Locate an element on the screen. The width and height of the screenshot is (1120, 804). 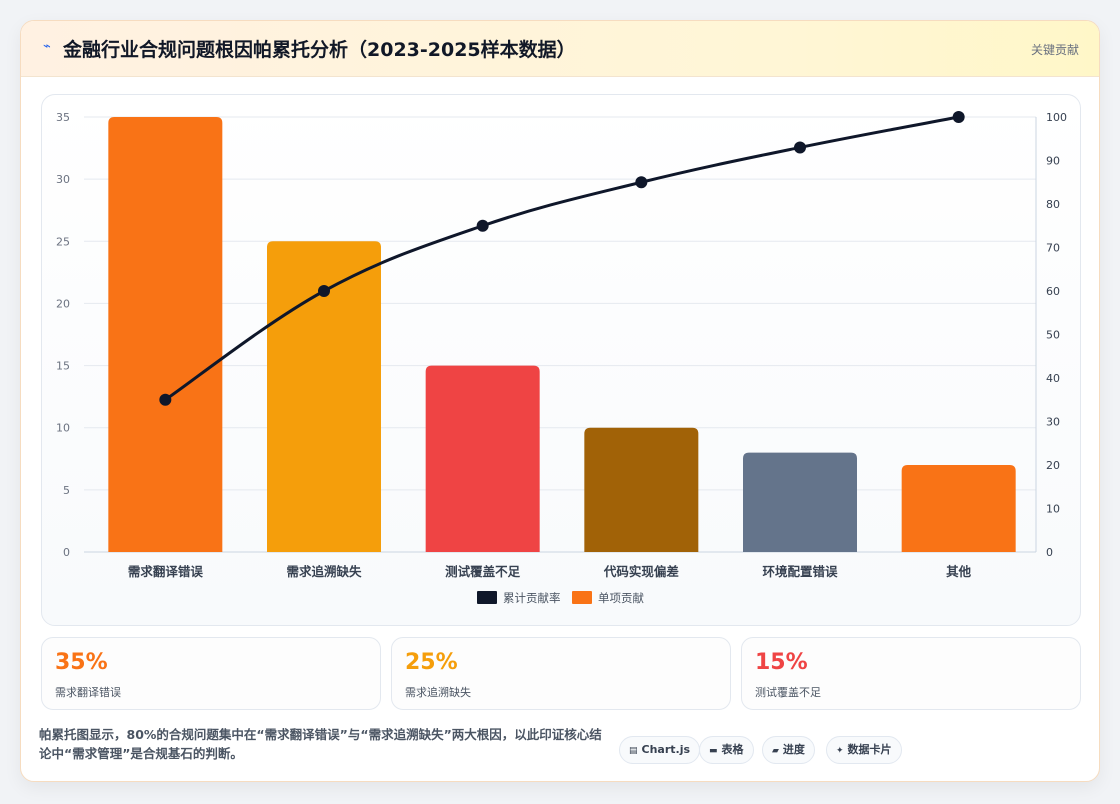
y-right-tick-label: 0 is located at coordinates (1049, 552).